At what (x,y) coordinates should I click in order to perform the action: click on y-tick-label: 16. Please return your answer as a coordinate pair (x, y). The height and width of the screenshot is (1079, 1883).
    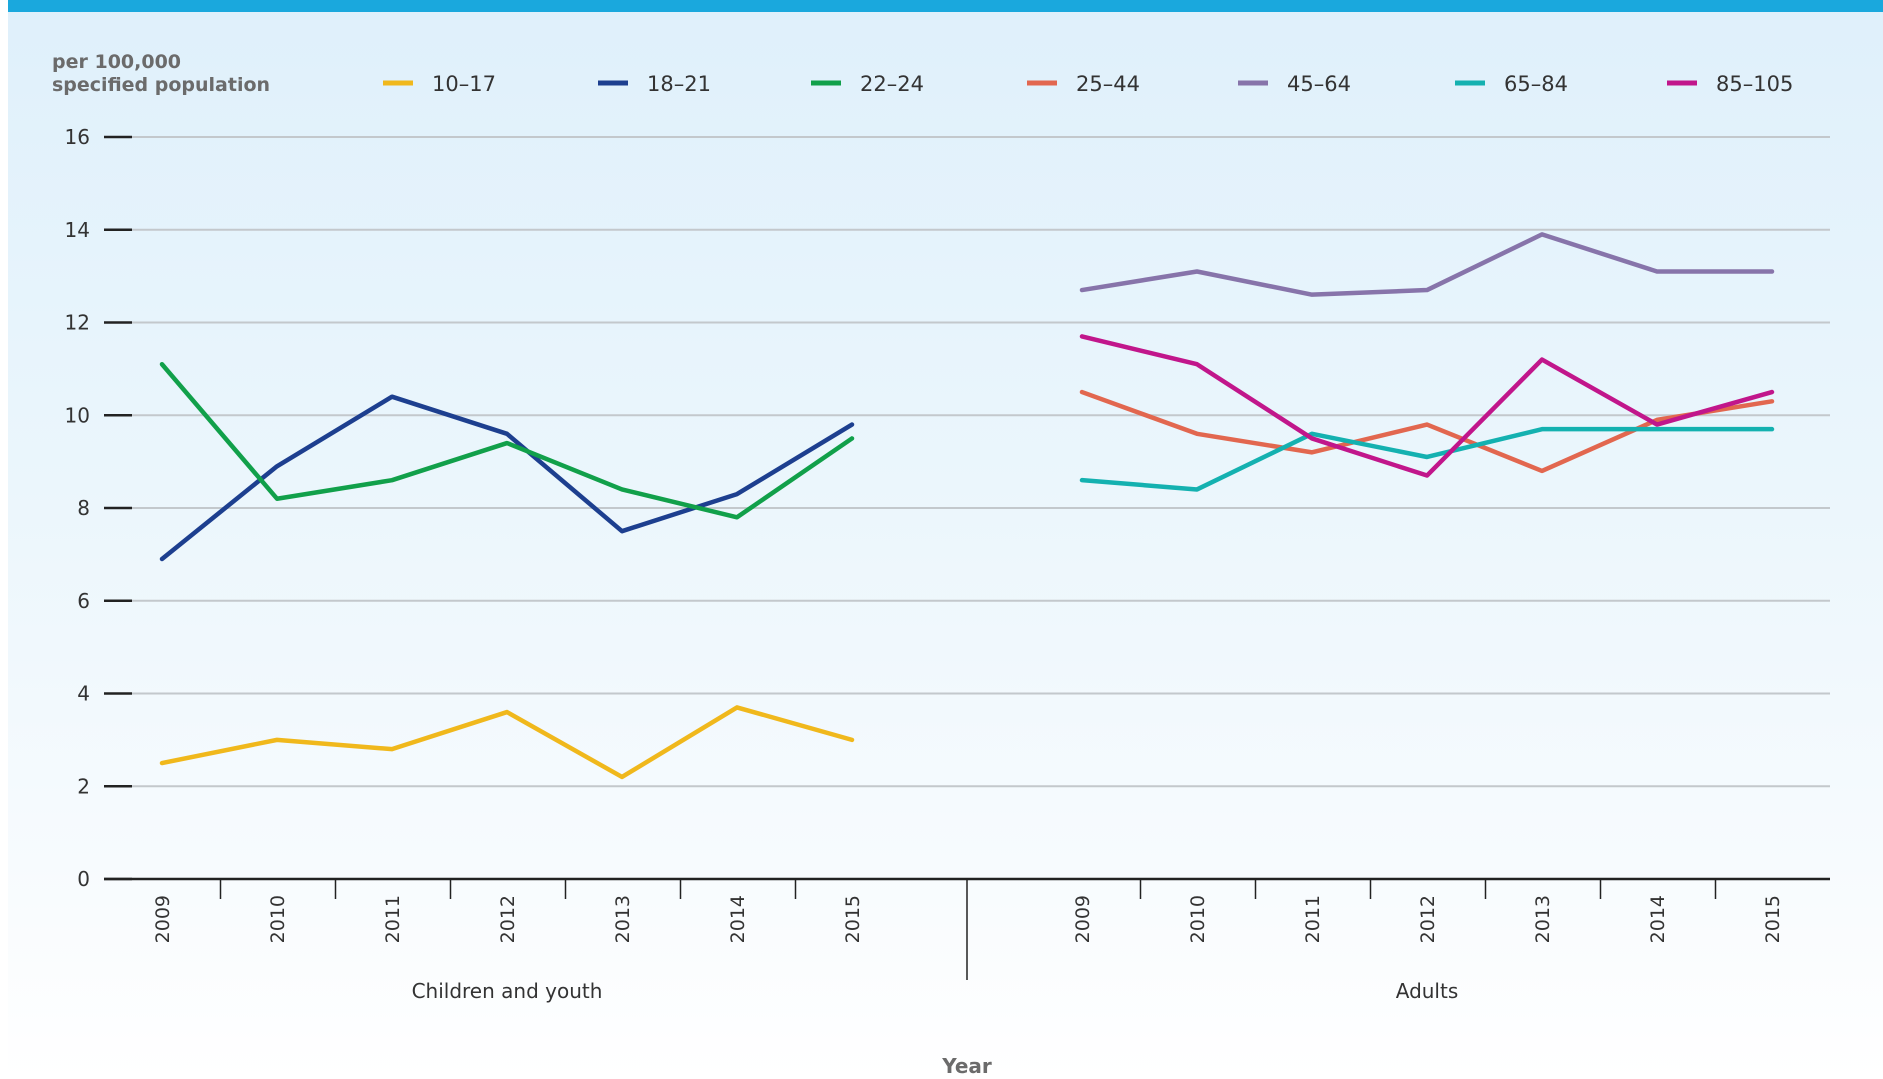
    Looking at the image, I should click on (77, 137).